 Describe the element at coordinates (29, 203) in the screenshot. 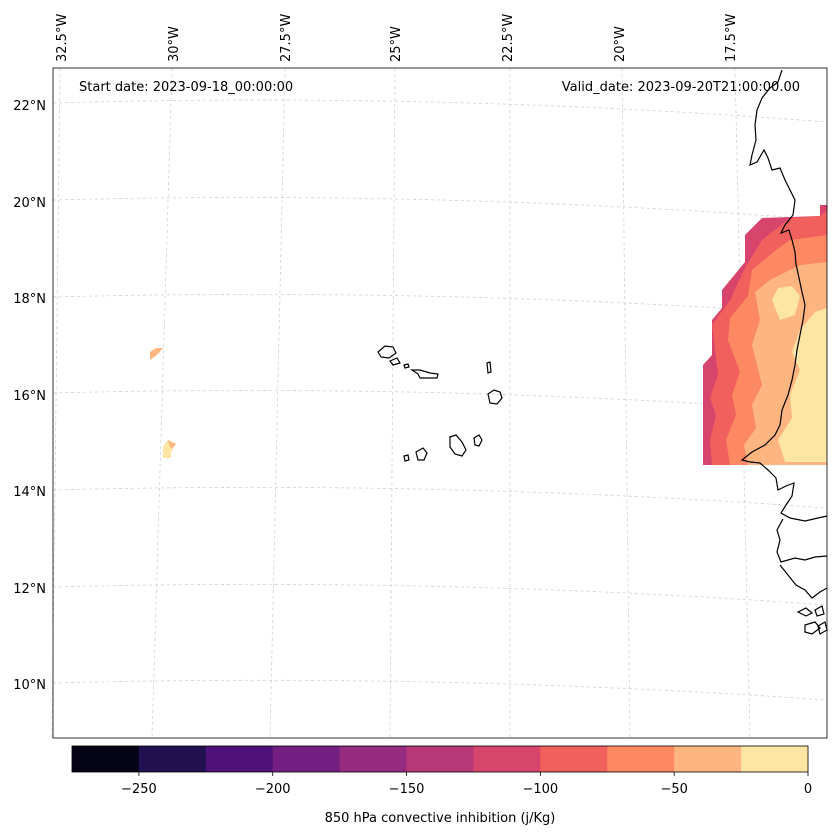

I see `lat-label: 20°N` at that location.